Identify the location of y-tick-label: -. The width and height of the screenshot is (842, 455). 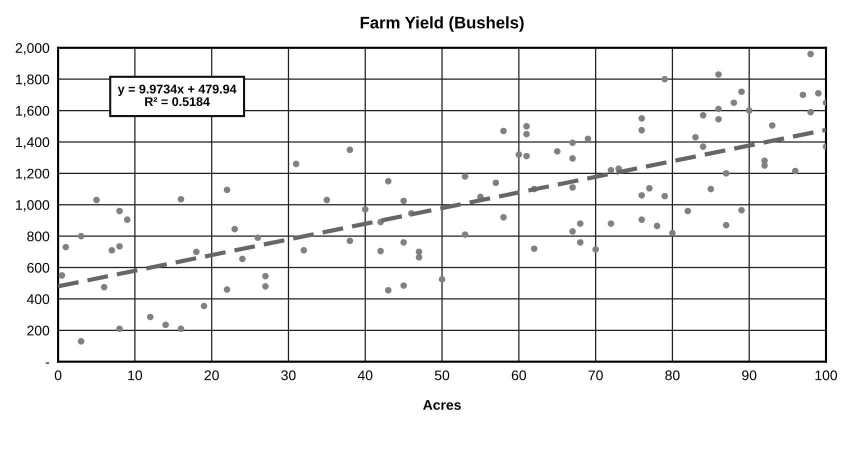
(48, 363).